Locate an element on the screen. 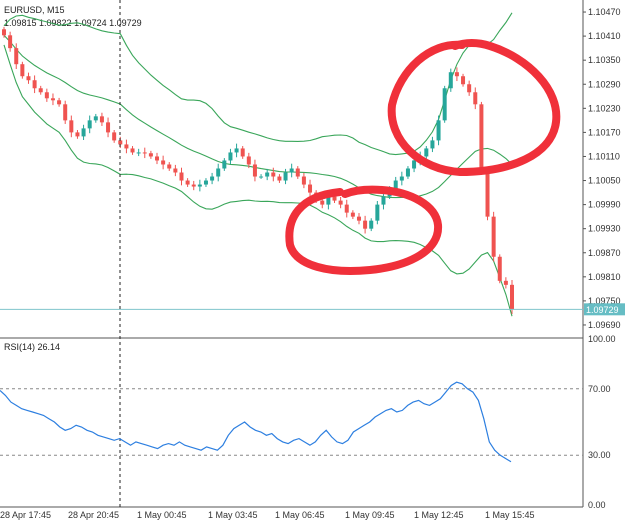 The height and width of the screenshot is (525, 625). last-price-tag-label: 1.09729 is located at coordinates (602, 310).